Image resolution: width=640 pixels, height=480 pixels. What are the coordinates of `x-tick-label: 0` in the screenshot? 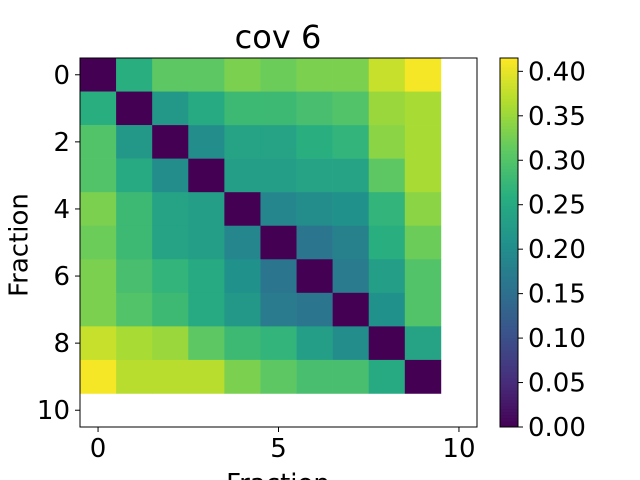 It's located at (98, 449).